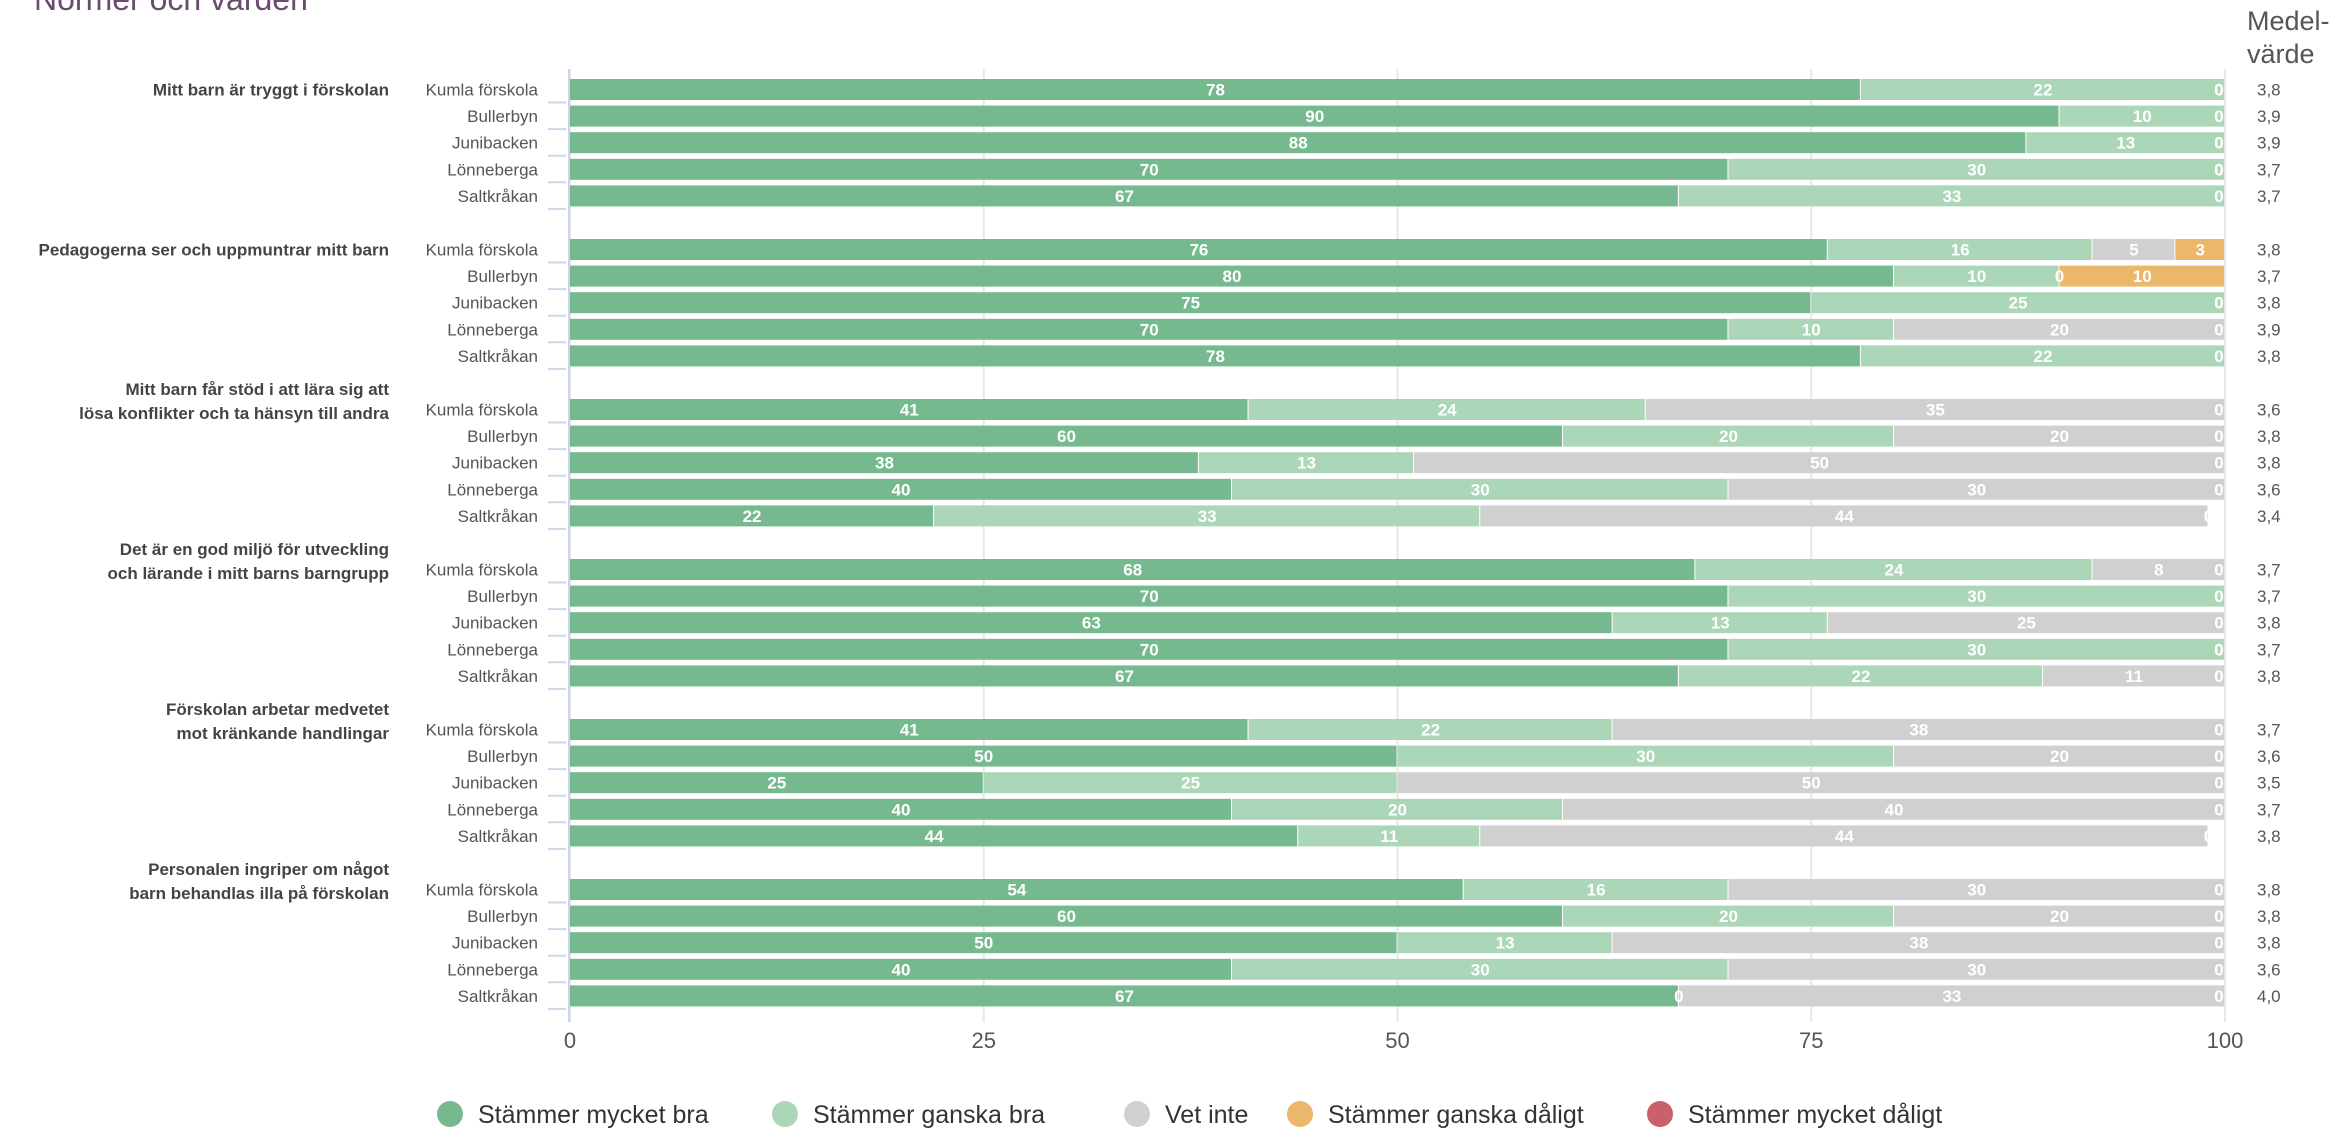 This screenshot has height=1128, width=2347. Describe the element at coordinates (2125, 143) in the screenshot. I see `data-label: 13` at that location.